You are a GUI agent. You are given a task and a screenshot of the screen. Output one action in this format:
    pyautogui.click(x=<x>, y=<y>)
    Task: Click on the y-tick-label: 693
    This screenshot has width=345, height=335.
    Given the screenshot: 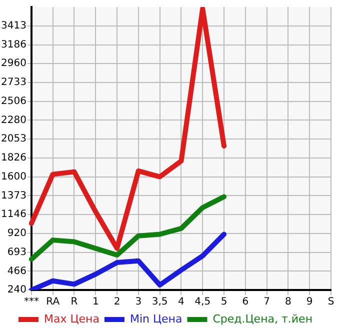 What is the action you would take?
    pyautogui.click(x=16, y=252)
    